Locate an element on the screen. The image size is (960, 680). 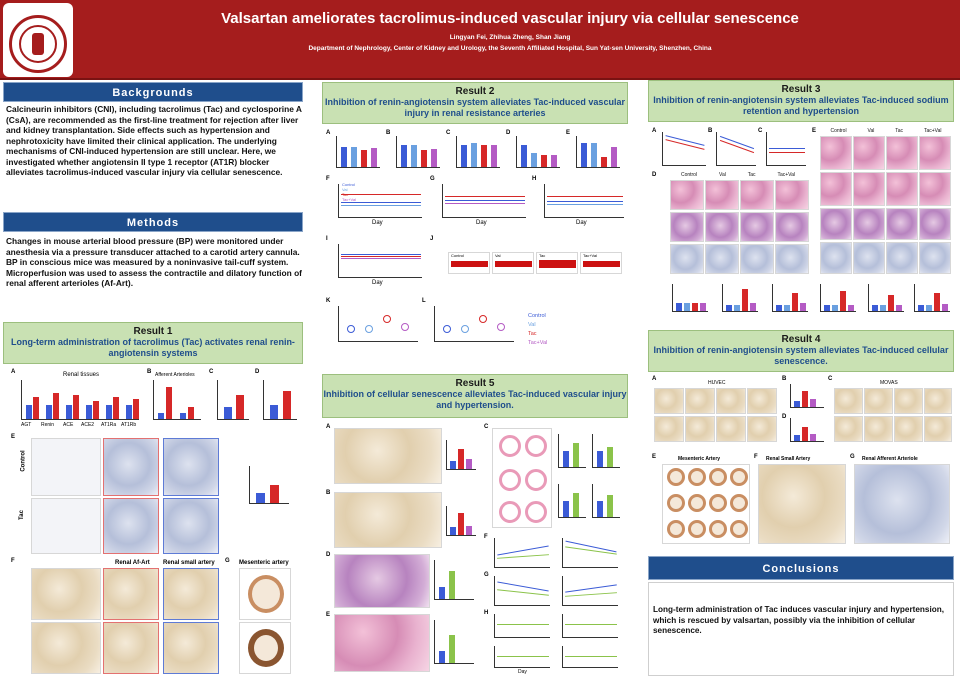
r2-g-xlabel: Day is located at coordinates (481, 223).